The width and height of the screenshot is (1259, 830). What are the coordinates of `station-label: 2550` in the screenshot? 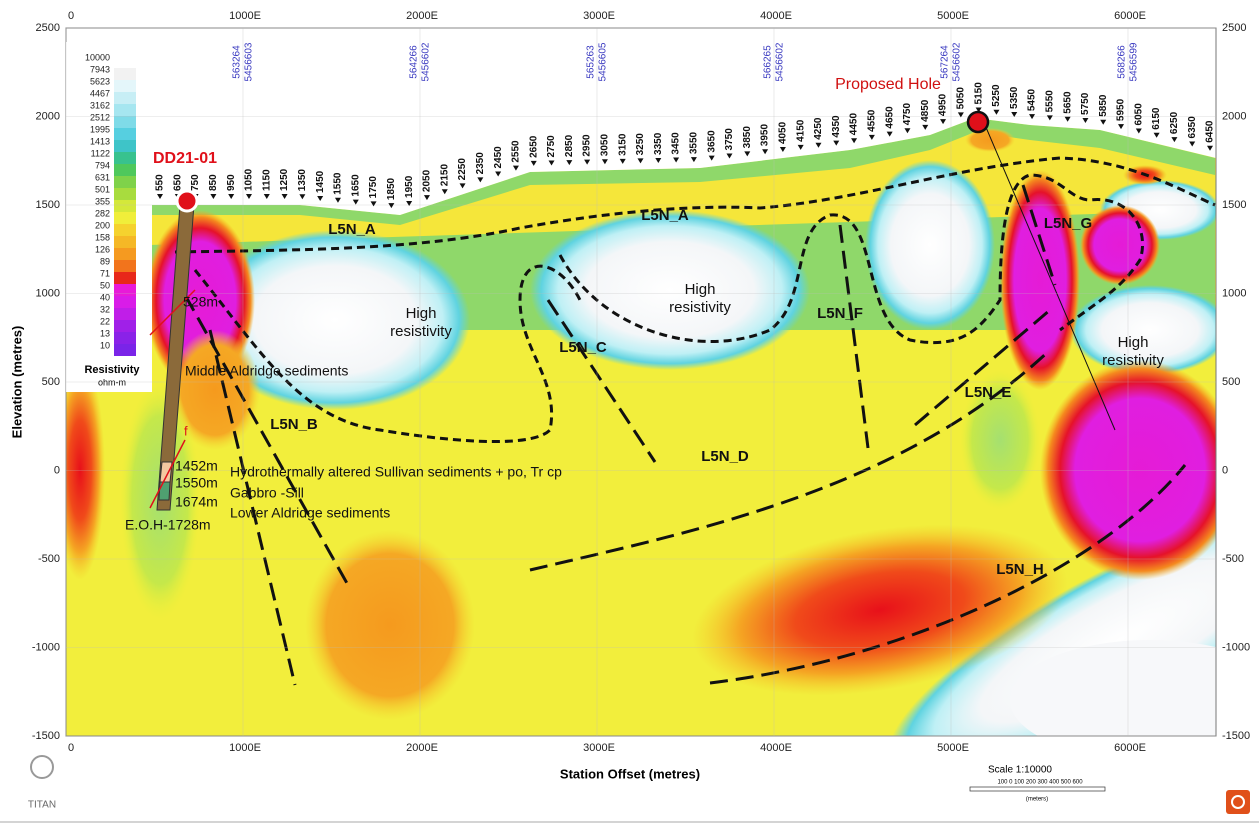 It's located at (516, 151).